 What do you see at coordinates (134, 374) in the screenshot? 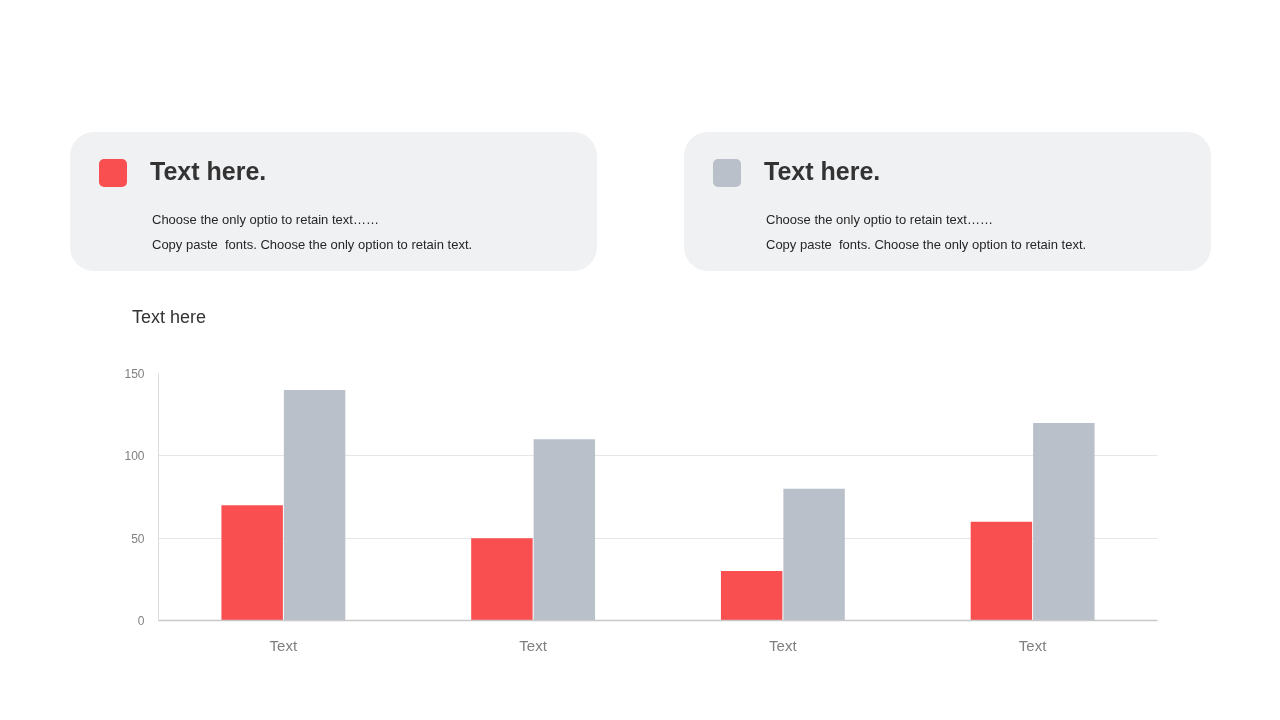
I see `y-tick-label: 150` at bounding box center [134, 374].